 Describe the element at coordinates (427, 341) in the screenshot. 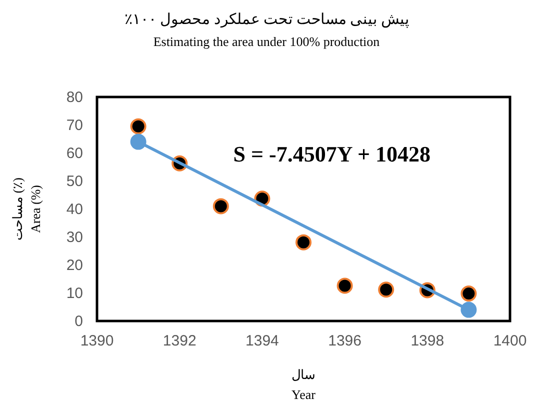

I see `x-tick-label: 1398` at that location.